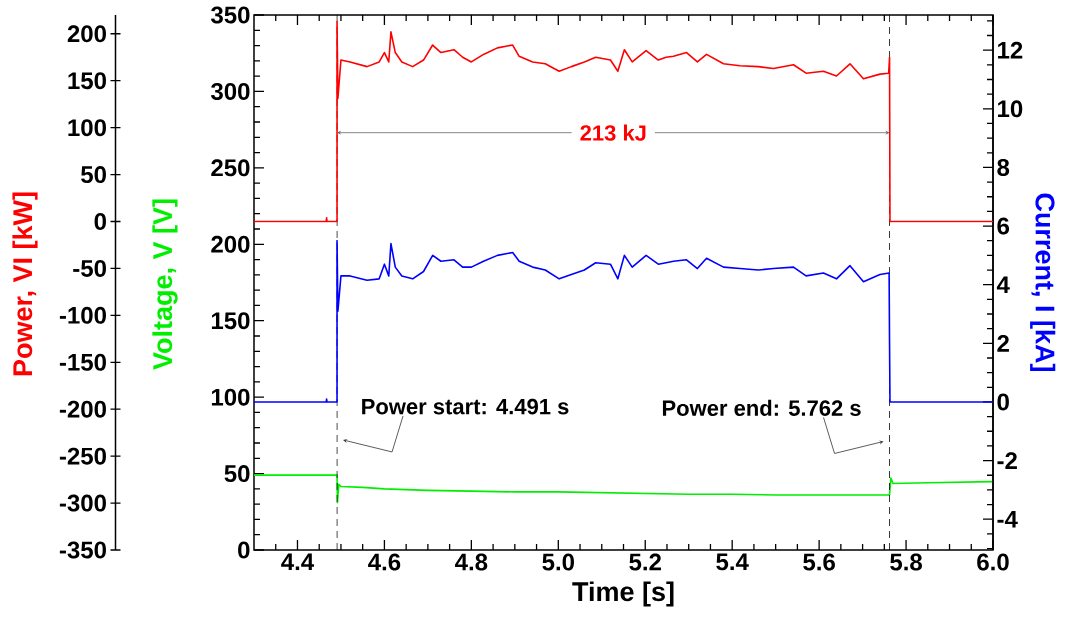  I want to click on y3-tick-label: -300, so click(82, 503).